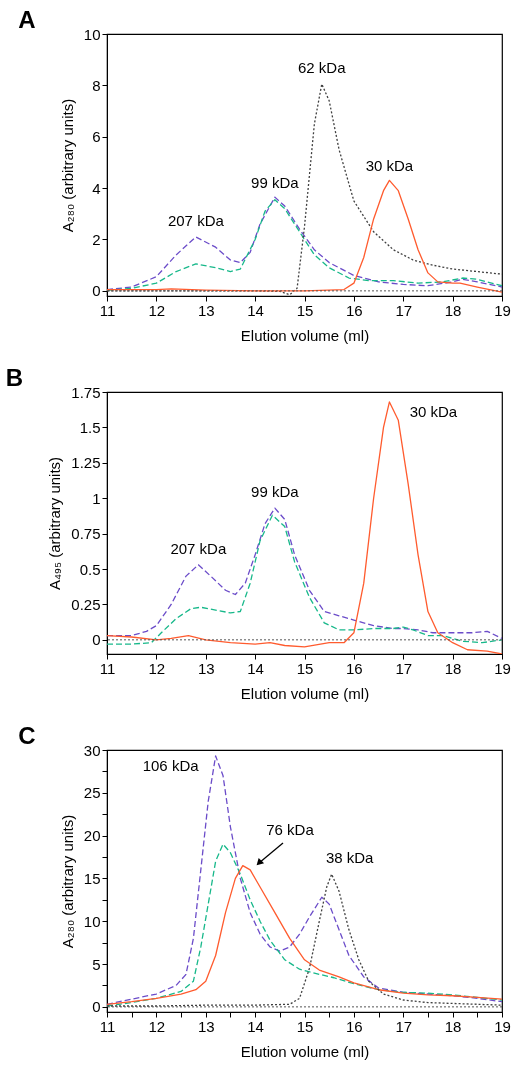 The image size is (516, 1072). Describe the element at coordinates (92, 878) in the screenshot. I see `y-tick-label: 15` at that location.